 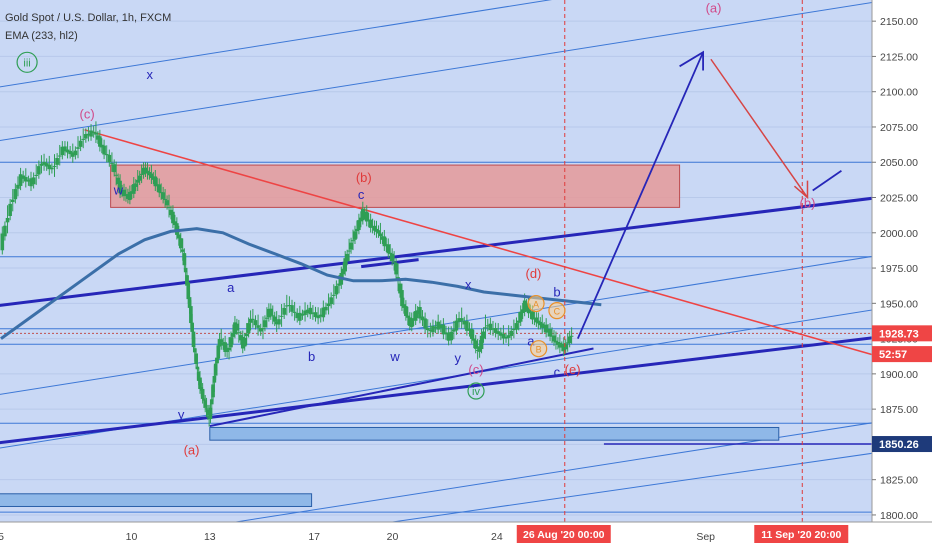 What do you see at coordinates (899, 22) in the screenshot?
I see `price-tick-label: 2150.00` at bounding box center [899, 22].